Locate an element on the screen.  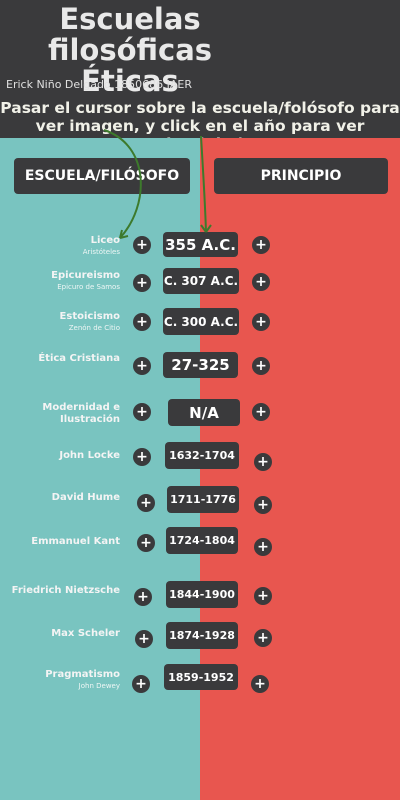
principle-column-header: PRINCIPIO is located at coordinates (301, 176).